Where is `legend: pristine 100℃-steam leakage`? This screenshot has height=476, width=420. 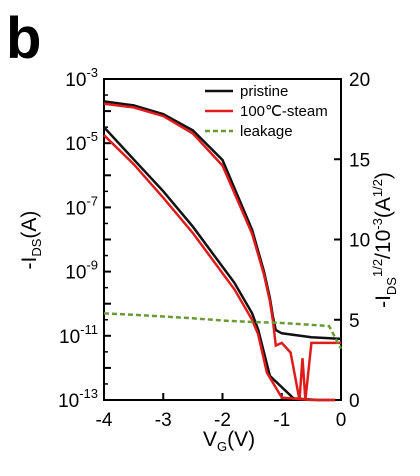 legend: pristine 100℃-steam leakage is located at coordinates (266, 111).